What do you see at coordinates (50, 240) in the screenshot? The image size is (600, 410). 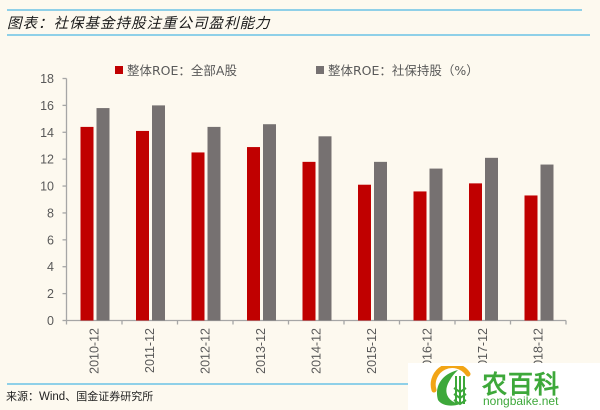 I see `y-tick-label: 6` at bounding box center [50, 240].